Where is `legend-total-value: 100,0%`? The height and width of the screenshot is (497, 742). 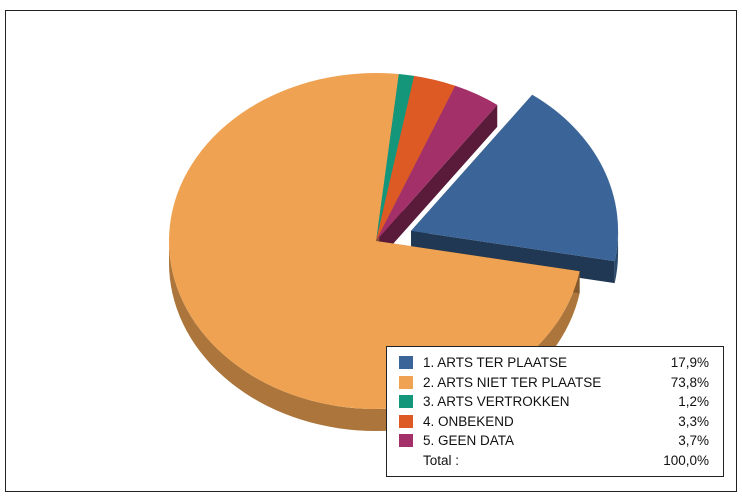
legend-total-value: 100,0% is located at coordinates (686, 460).